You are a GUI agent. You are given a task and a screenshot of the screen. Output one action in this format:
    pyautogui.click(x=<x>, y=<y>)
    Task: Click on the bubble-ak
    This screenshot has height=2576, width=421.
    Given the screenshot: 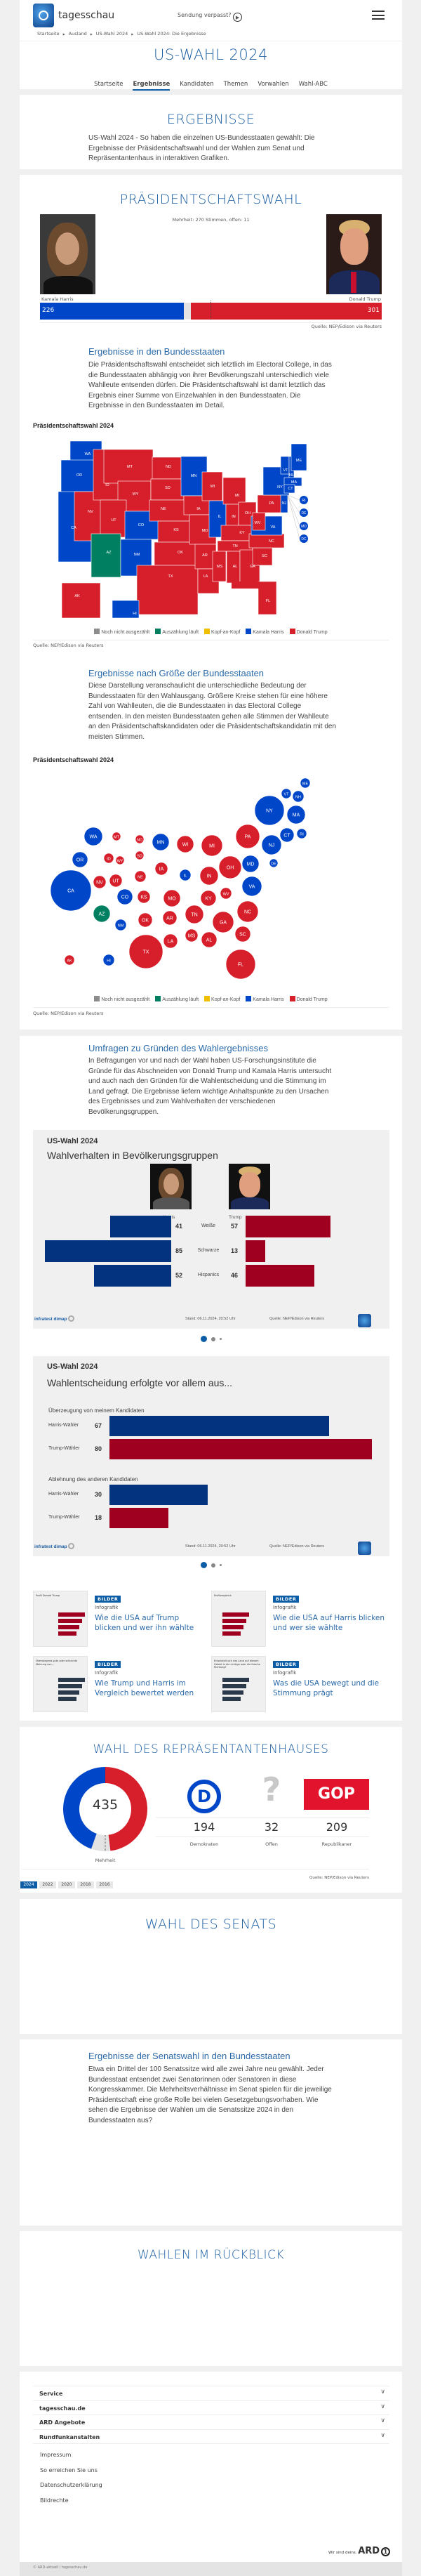 What is the action you would take?
    pyautogui.click(x=69, y=960)
    